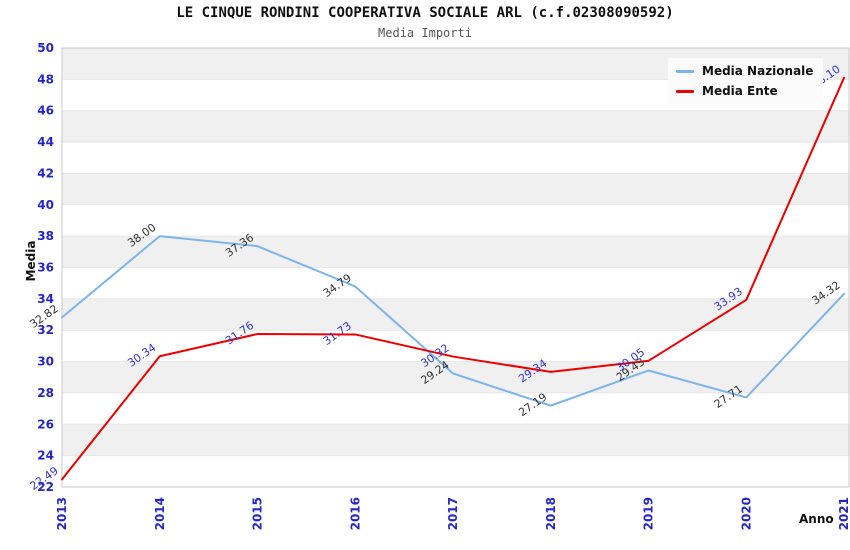 Image resolution: width=850 pixels, height=550 pixels. What do you see at coordinates (45, 299) in the screenshot?
I see `y-tick-label: 34` at bounding box center [45, 299].